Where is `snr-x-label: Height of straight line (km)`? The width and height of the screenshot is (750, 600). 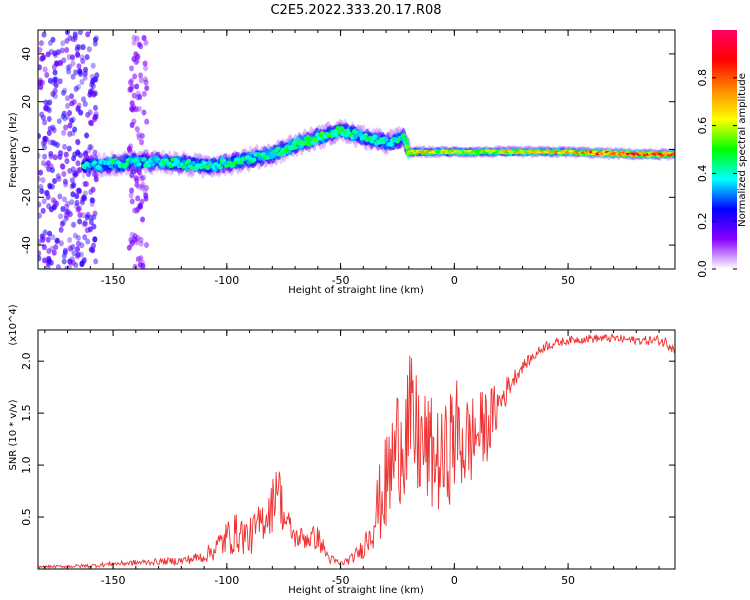 snr-x-label: Height of straight line (km) is located at coordinates (356, 590).